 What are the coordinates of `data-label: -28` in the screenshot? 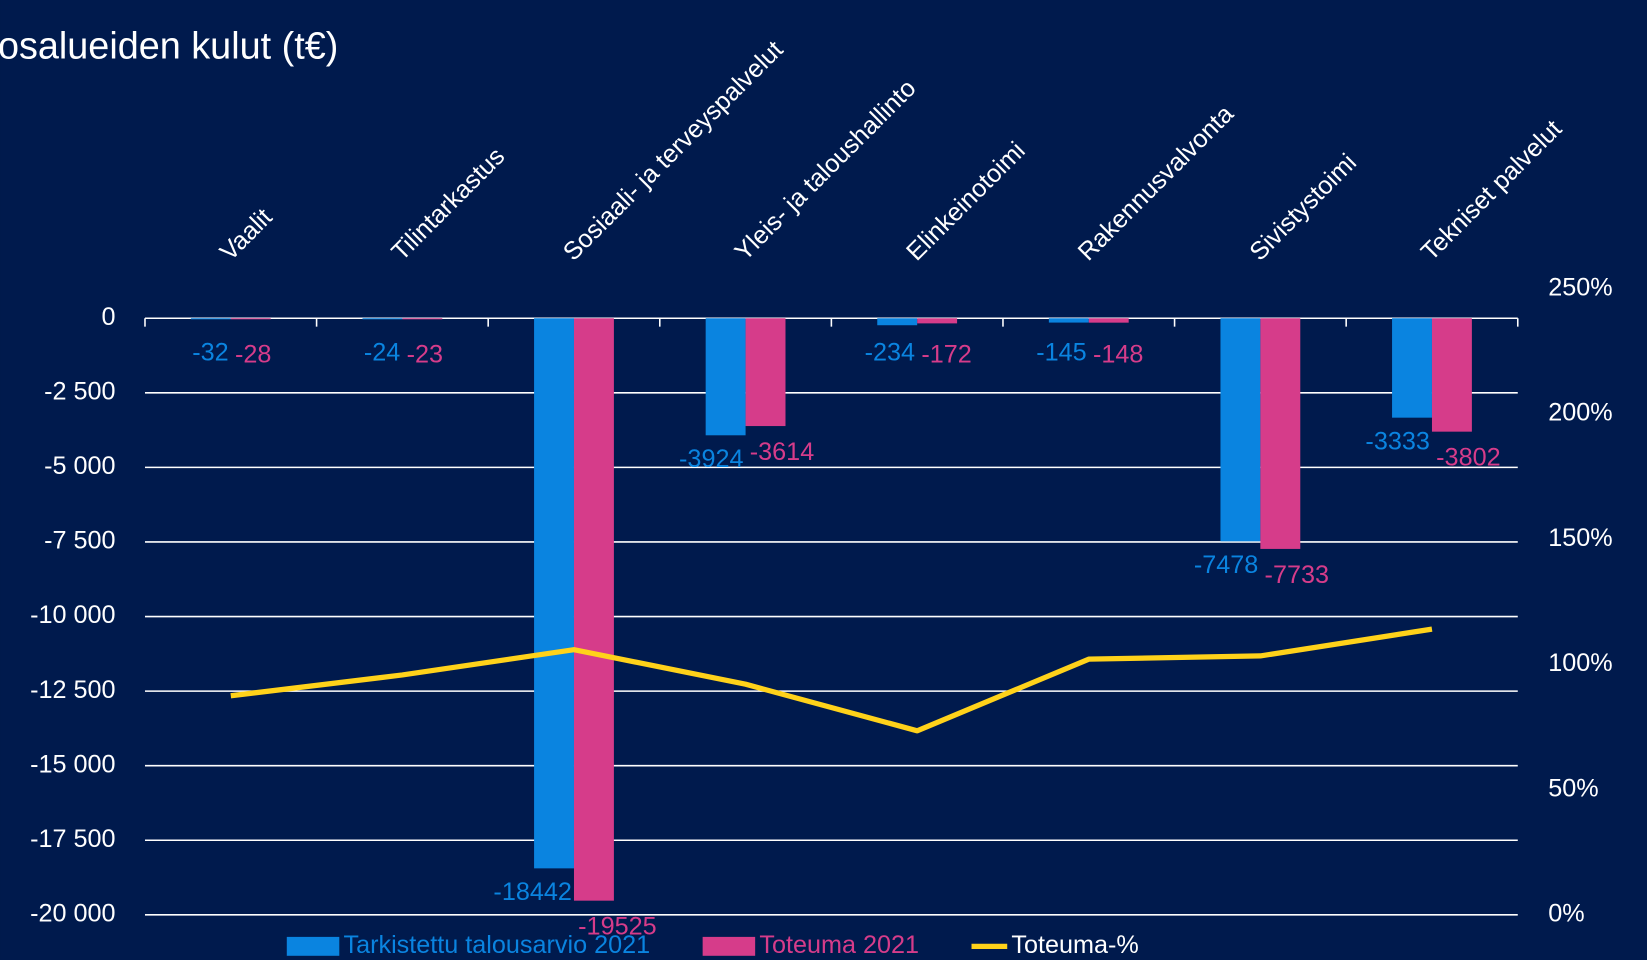 It's located at (253, 355).